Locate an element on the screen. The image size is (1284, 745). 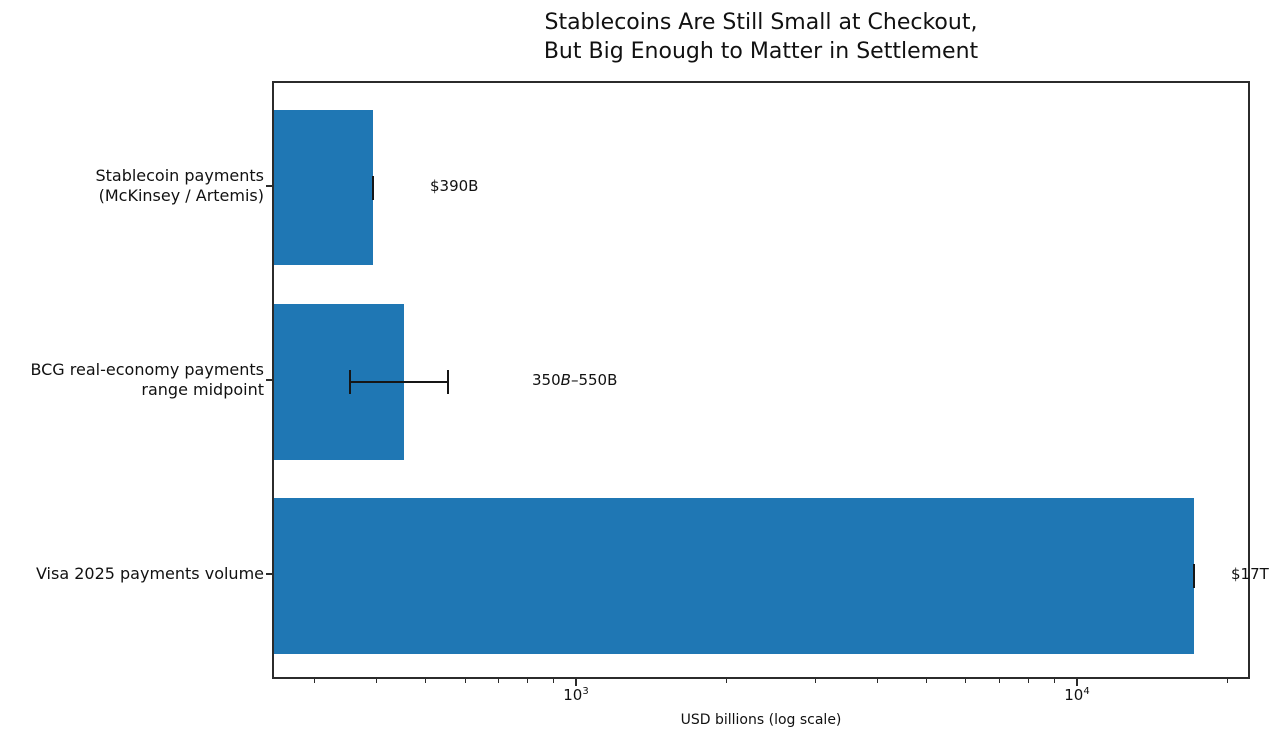
y-tick-label-stablecoin-payments: Stablecoin payments (McKinsey / Artemis) is located at coordinates (132, 186).